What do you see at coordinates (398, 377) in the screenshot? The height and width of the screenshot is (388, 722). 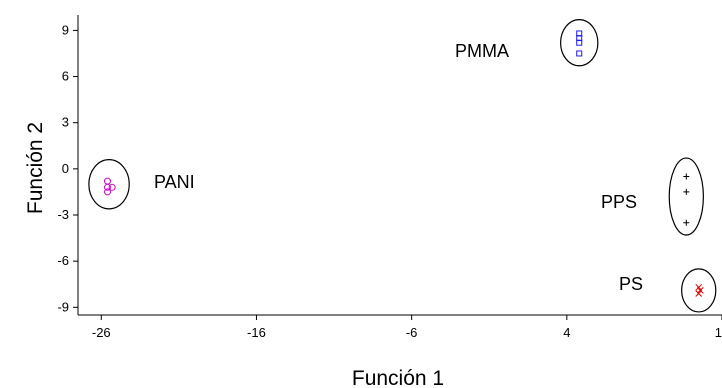 I see `x-axis-title: Función 1` at bounding box center [398, 377].